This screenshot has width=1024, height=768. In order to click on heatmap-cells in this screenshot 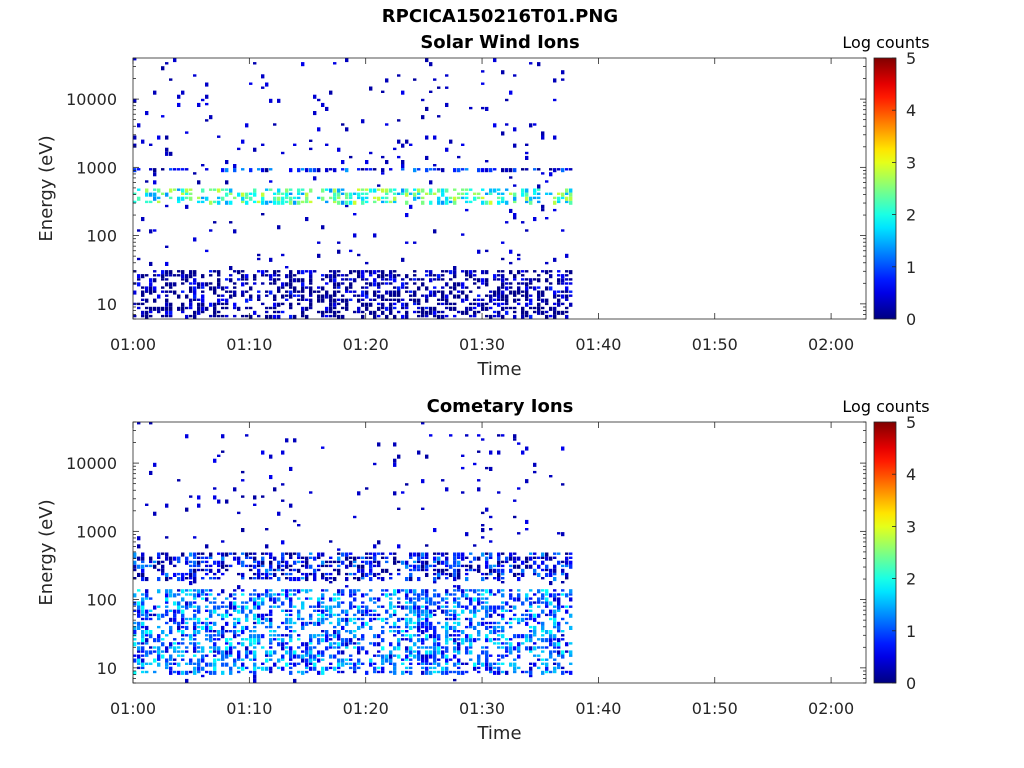, I will do `click(353, 188)`.